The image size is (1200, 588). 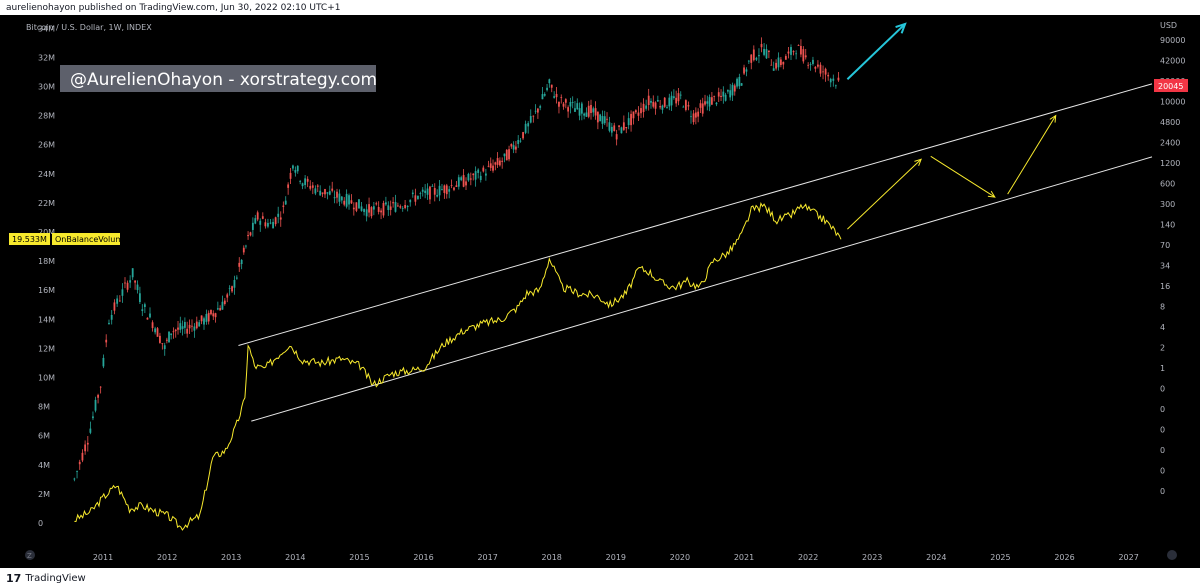 I want to click on right-tick-label: 0, so click(x=1162, y=491).